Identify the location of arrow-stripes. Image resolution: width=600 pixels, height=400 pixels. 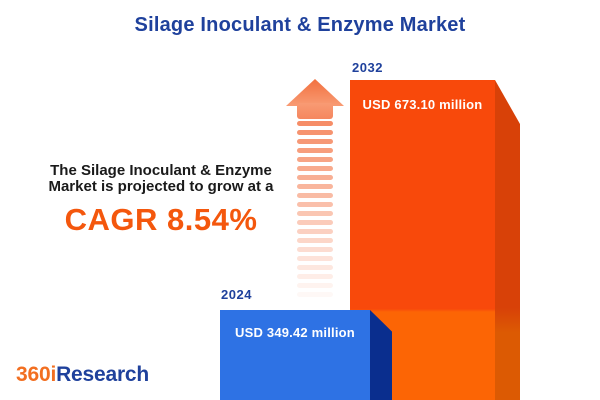
(315, 211).